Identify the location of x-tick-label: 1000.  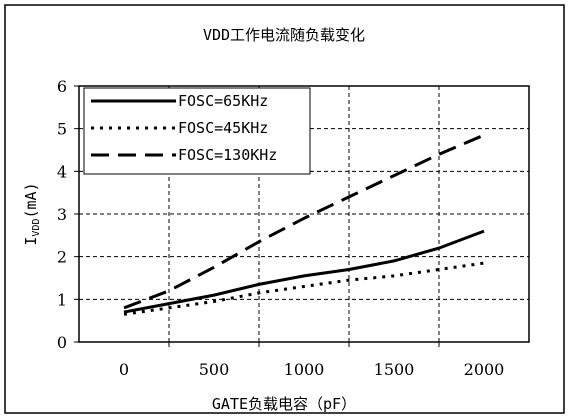
(304, 369).